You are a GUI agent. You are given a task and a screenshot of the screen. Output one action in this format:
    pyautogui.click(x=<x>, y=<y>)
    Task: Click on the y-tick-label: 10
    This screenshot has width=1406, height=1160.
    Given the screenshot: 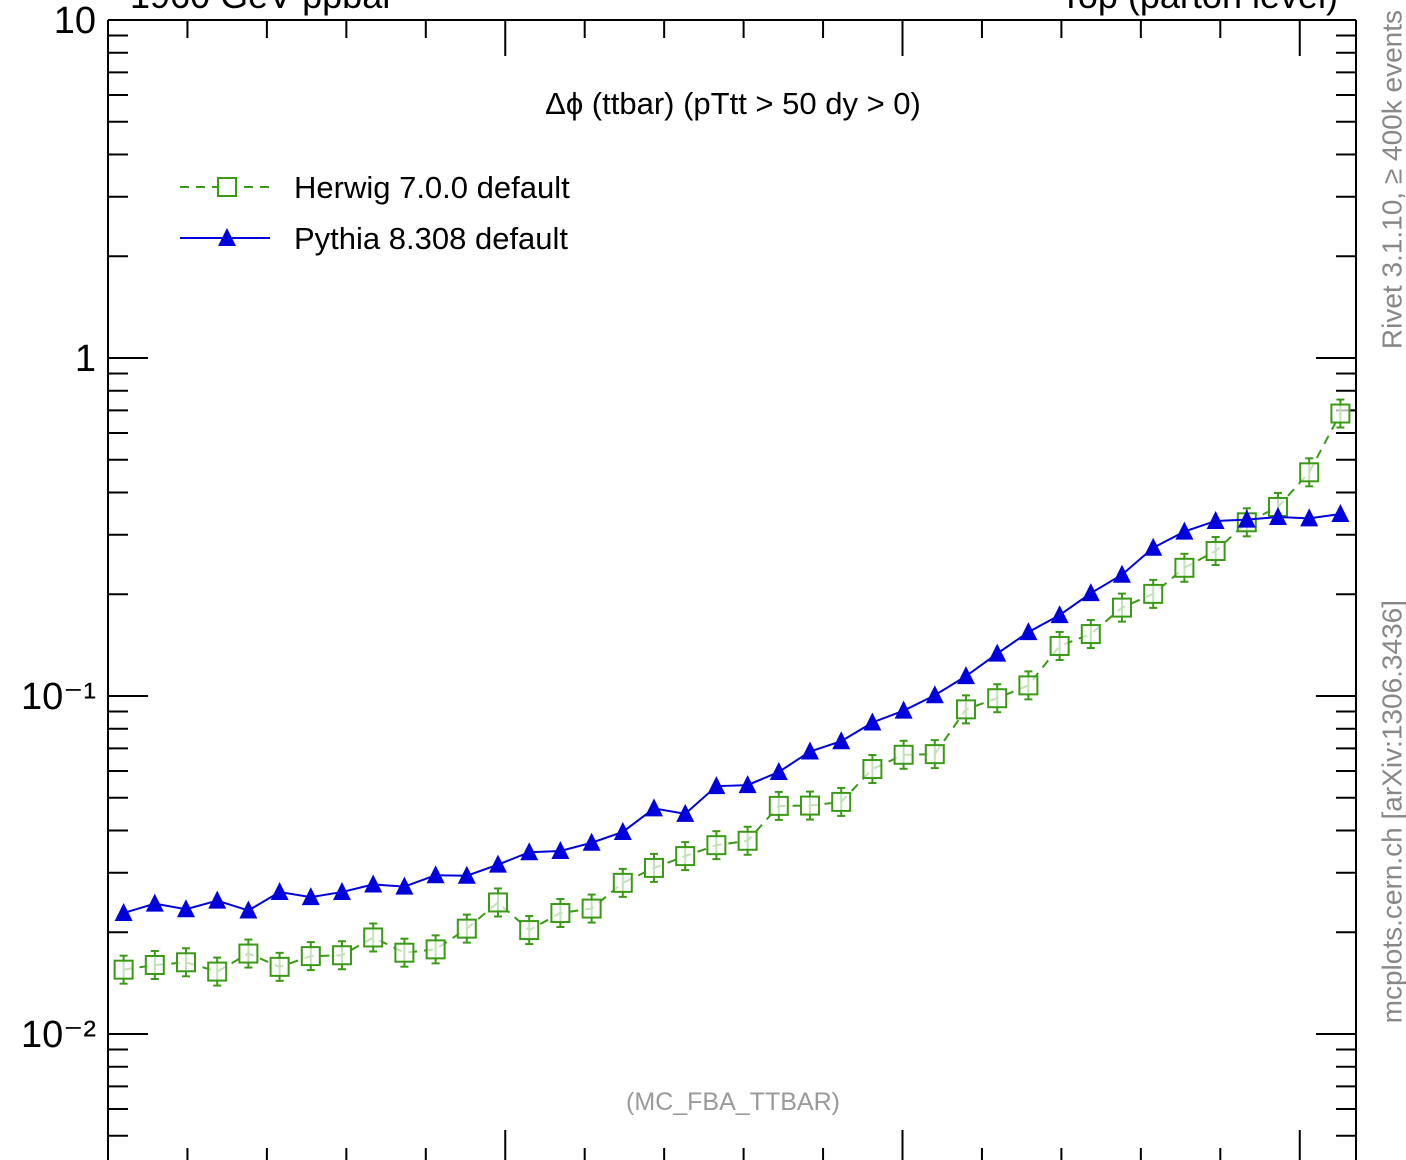 What is the action you would take?
    pyautogui.click(x=75, y=21)
    